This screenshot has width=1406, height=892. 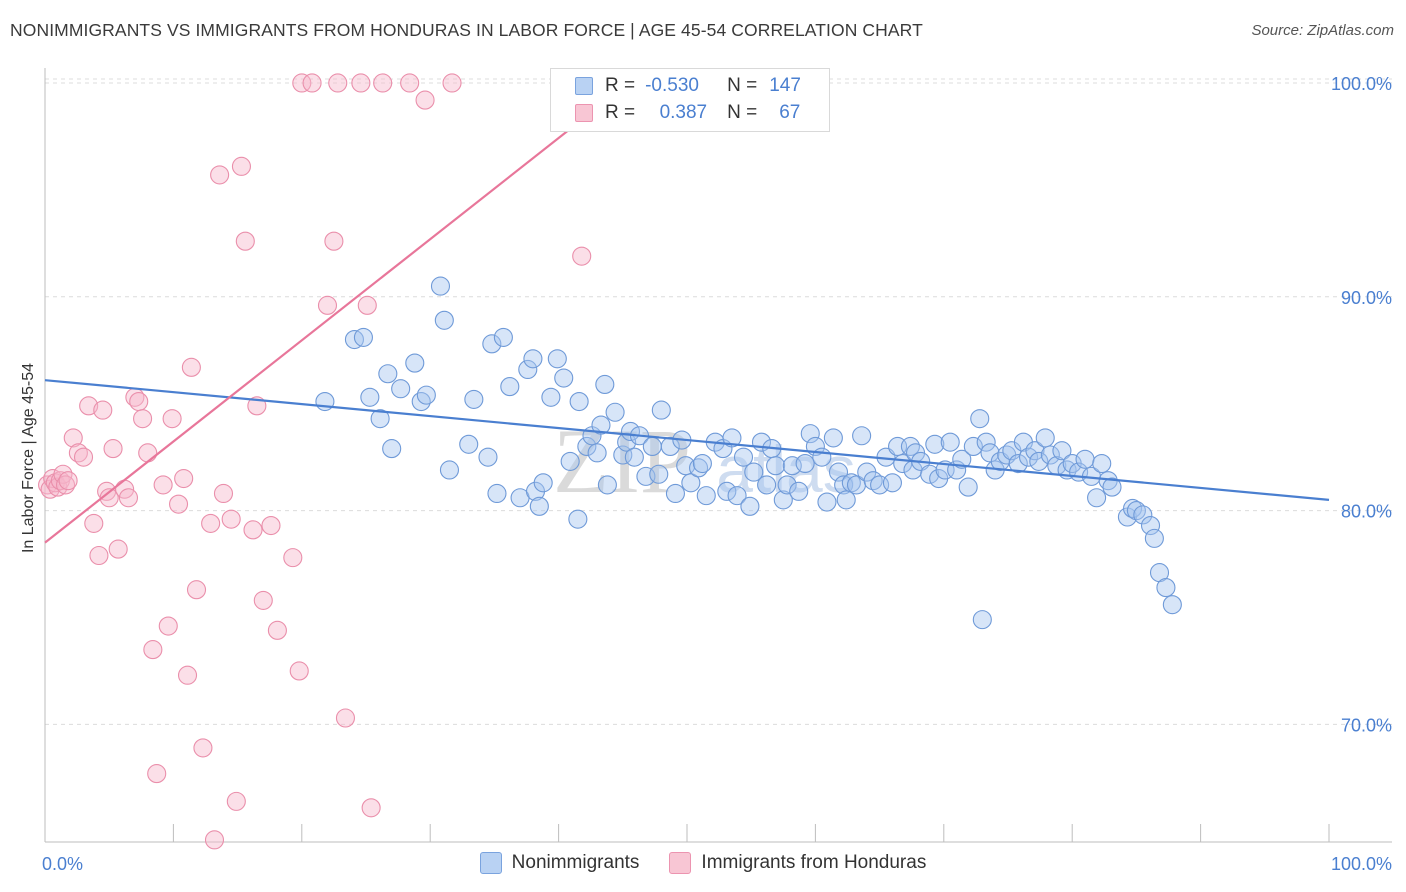 What do you see at coordinates (622, 461) in the screenshot?
I see `watermark-zip: ZIP` at bounding box center [622, 461].